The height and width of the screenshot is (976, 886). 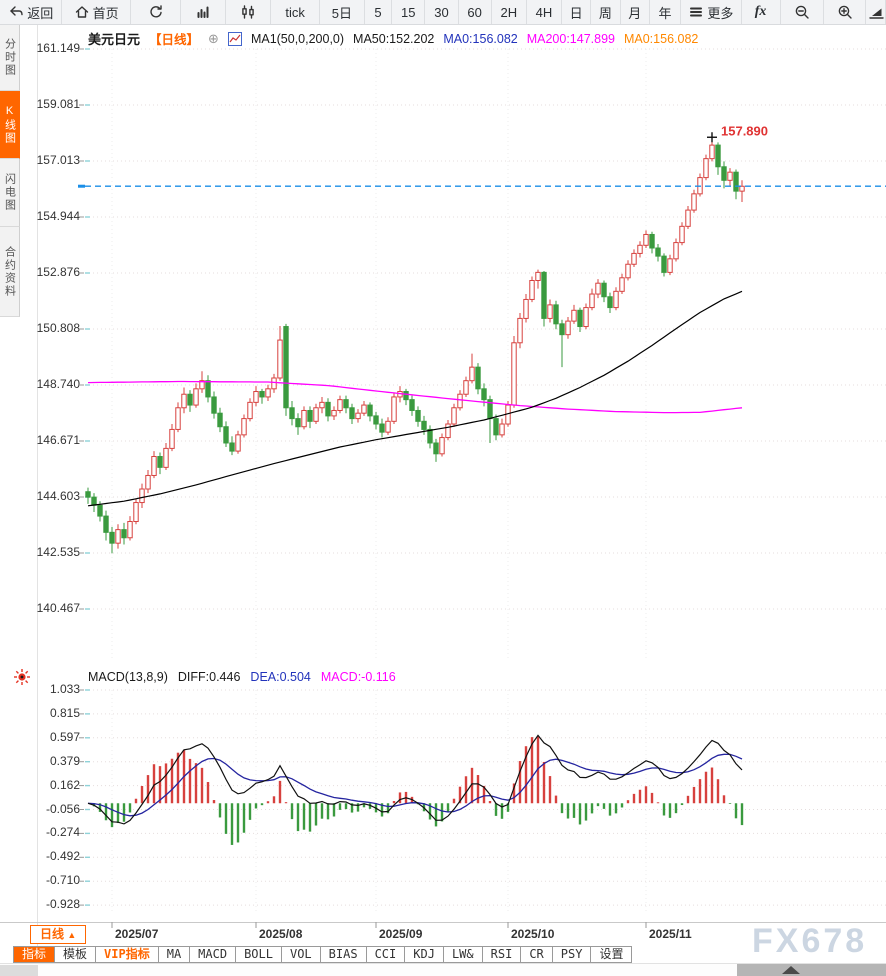 I want to click on period-4h: 4H, so click(x=544, y=12).